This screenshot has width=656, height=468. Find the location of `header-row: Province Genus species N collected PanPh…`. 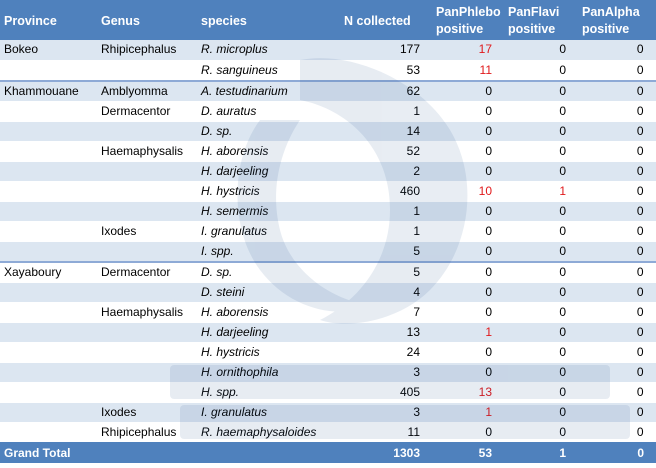

header-row: Province Genus species N collected PanPh… is located at coordinates (328, 20).